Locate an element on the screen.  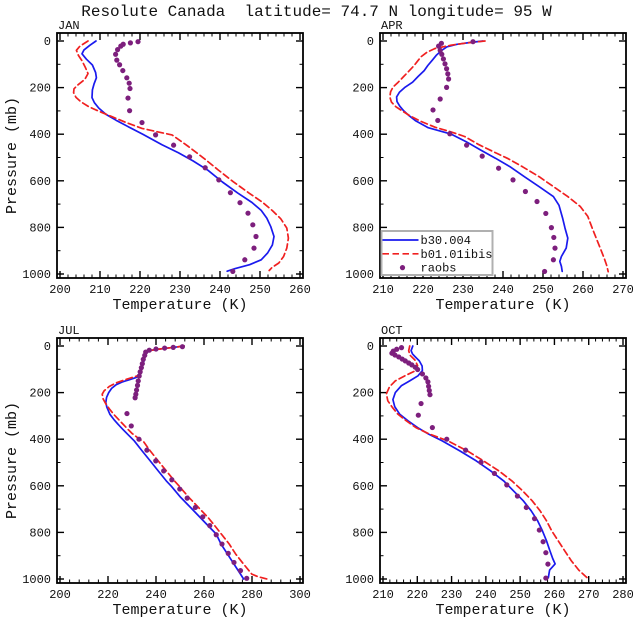
x-tick-label: 200 is located at coordinates (60, 595).